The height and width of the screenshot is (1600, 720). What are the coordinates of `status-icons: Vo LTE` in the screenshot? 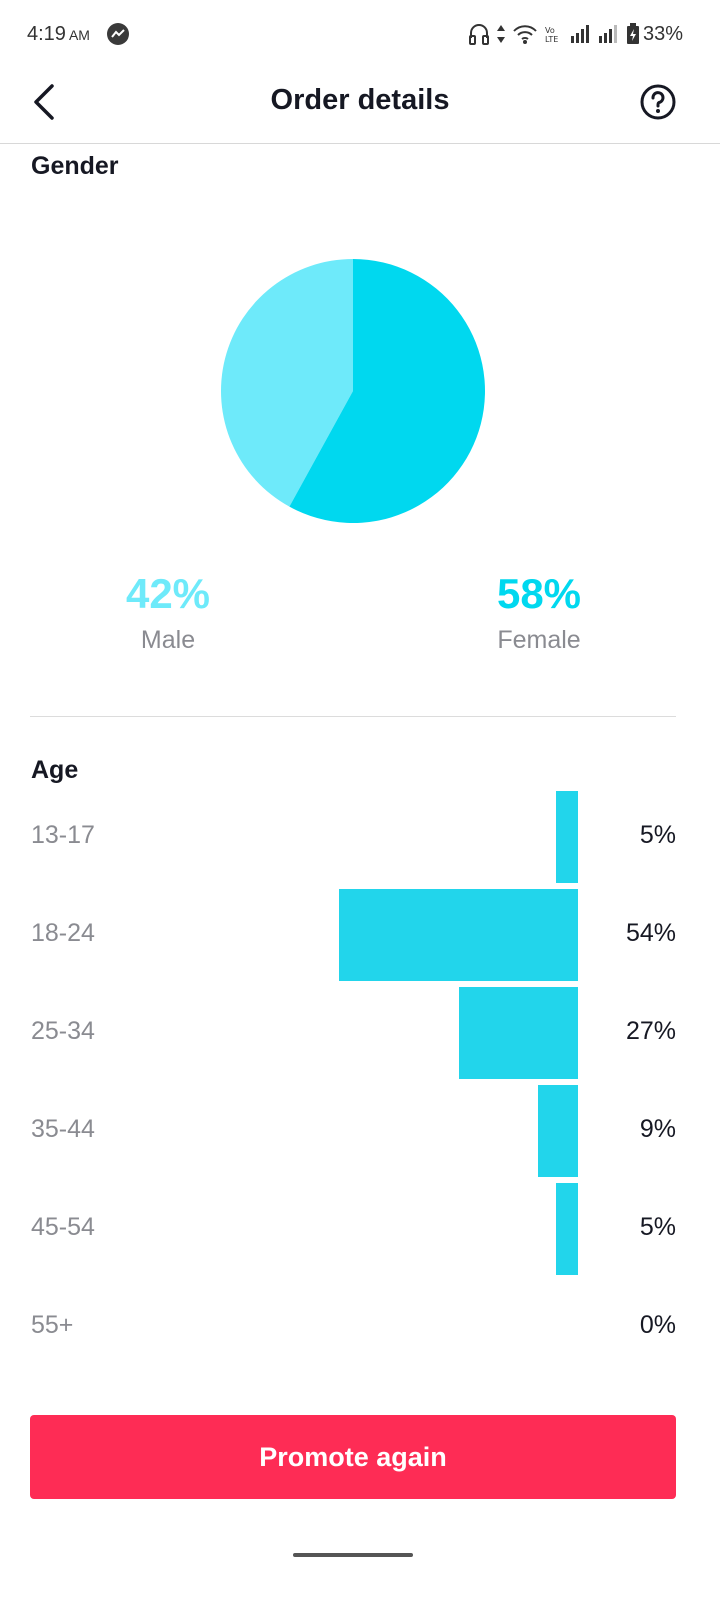 It's located at (554, 34).